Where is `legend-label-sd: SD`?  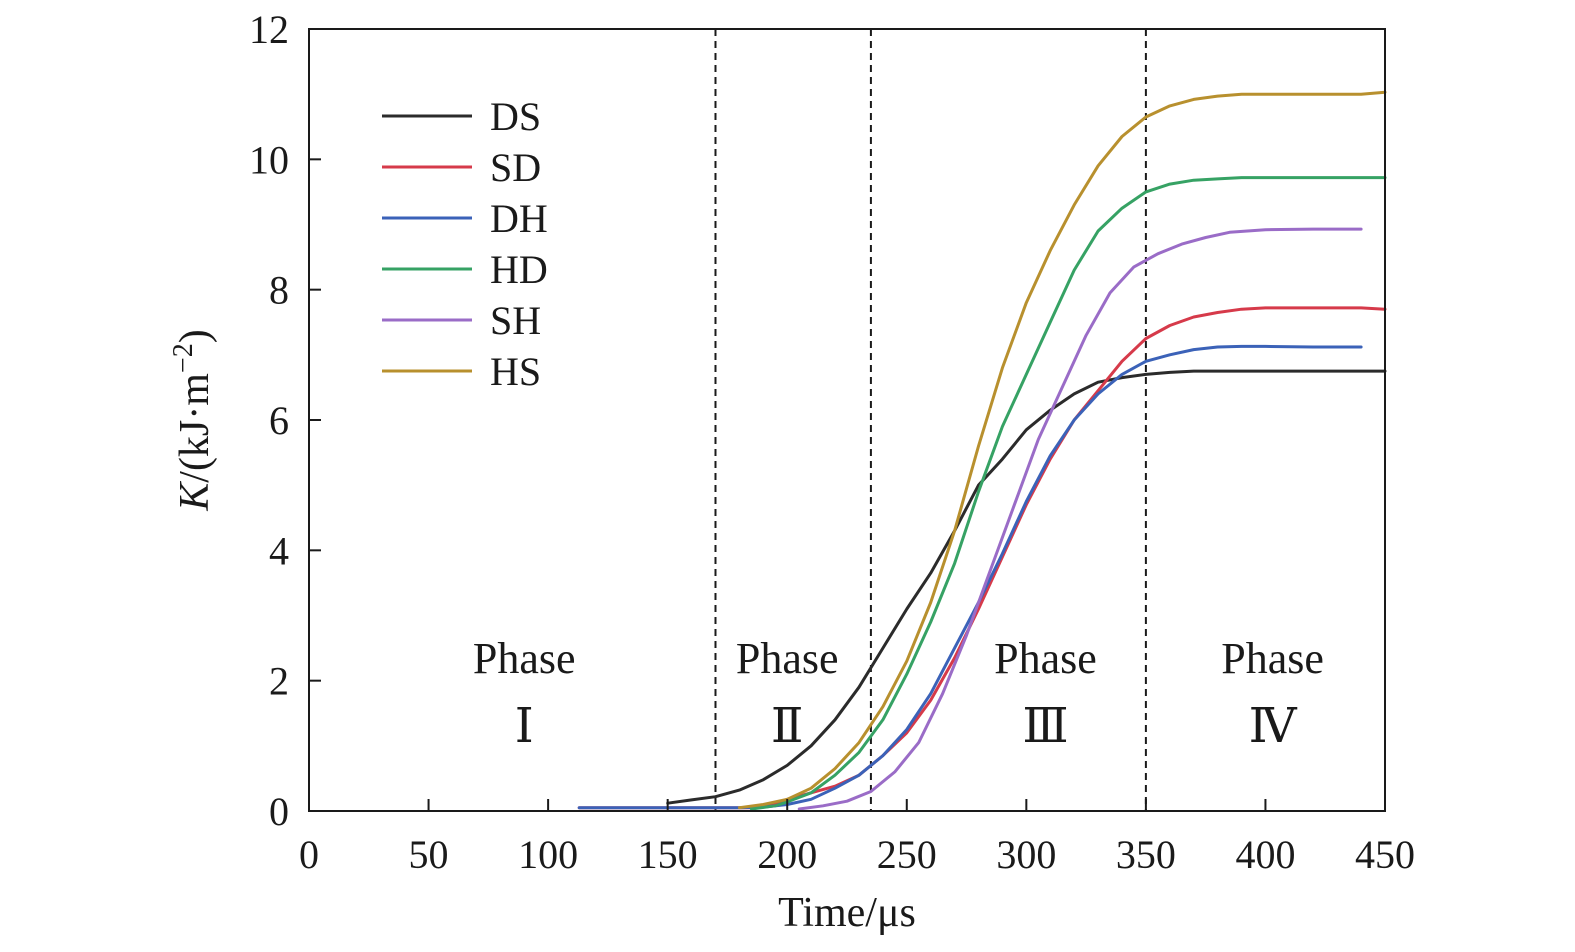 legend-label-sd: SD is located at coordinates (515, 167).